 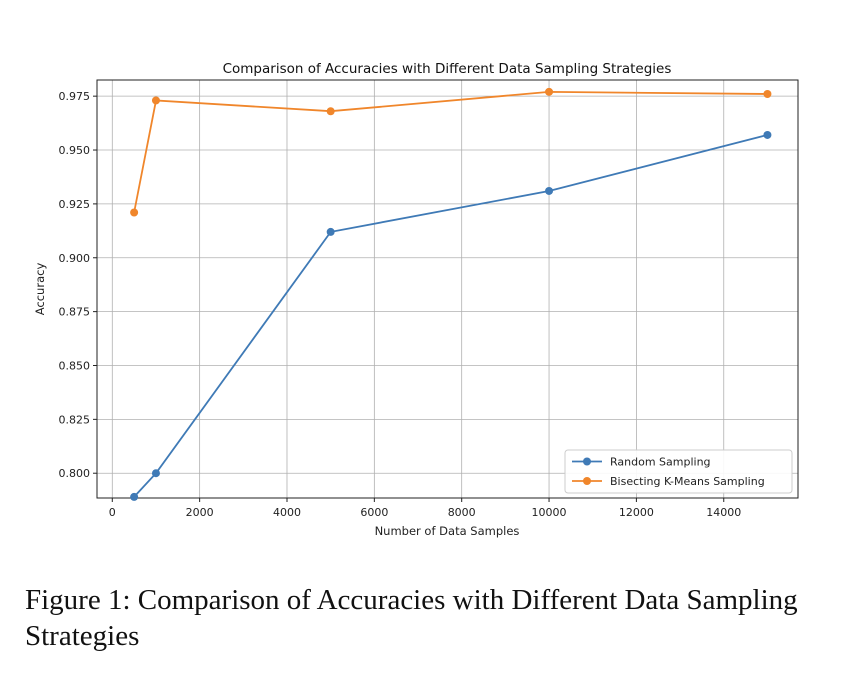 What do you see at coordinates (636, 512) in the screenshot?
I see `x-tick-label: 12000` at bounding box center [636, 512].